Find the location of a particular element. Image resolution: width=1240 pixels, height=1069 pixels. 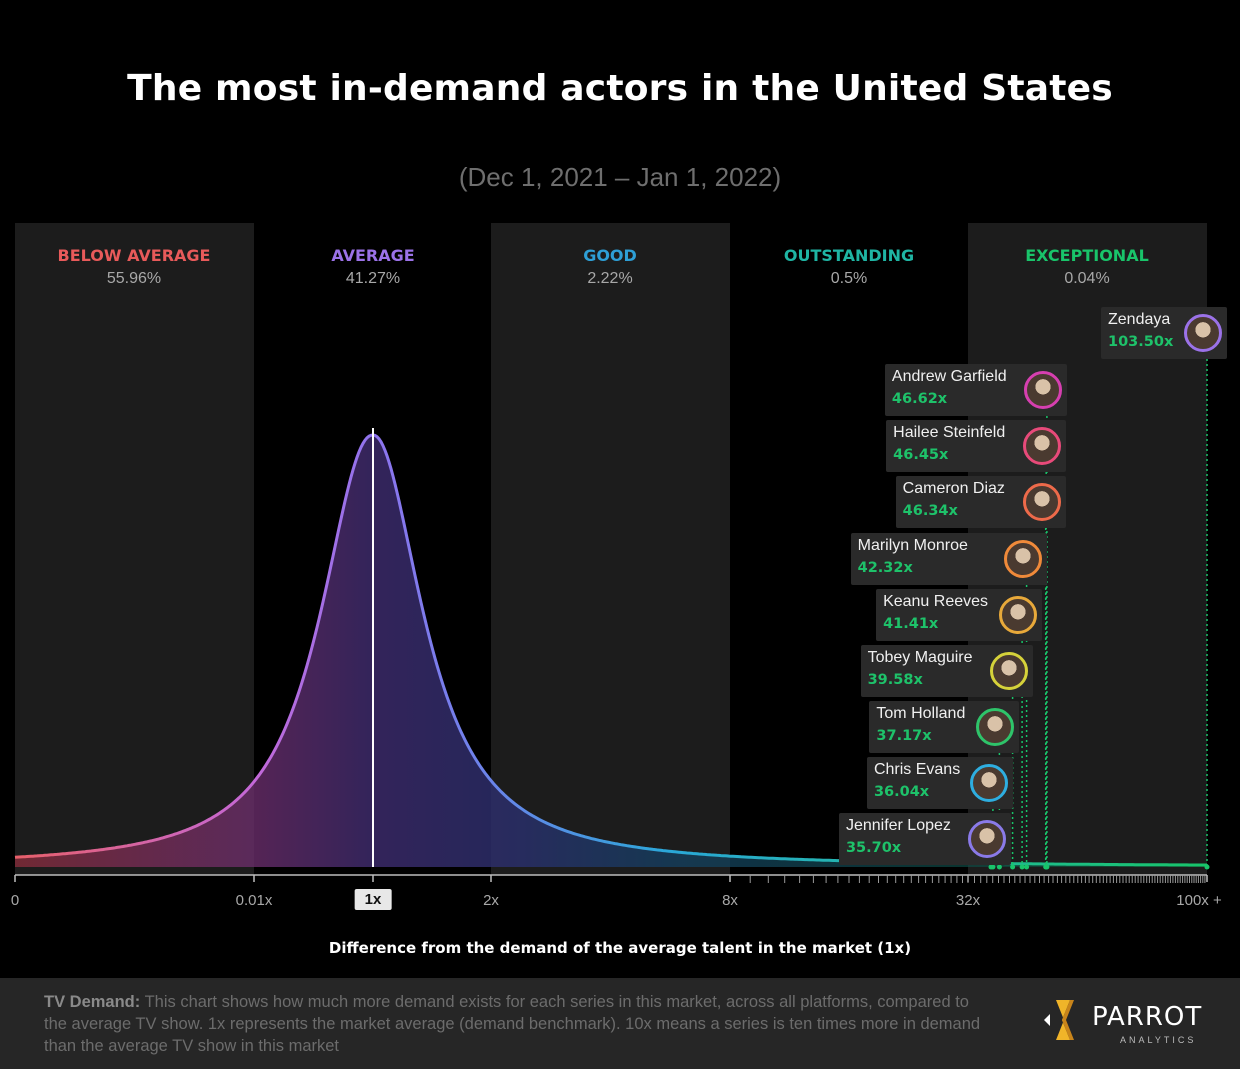

actor-demand-value: 36.04x is located at coordinates (901, 792).